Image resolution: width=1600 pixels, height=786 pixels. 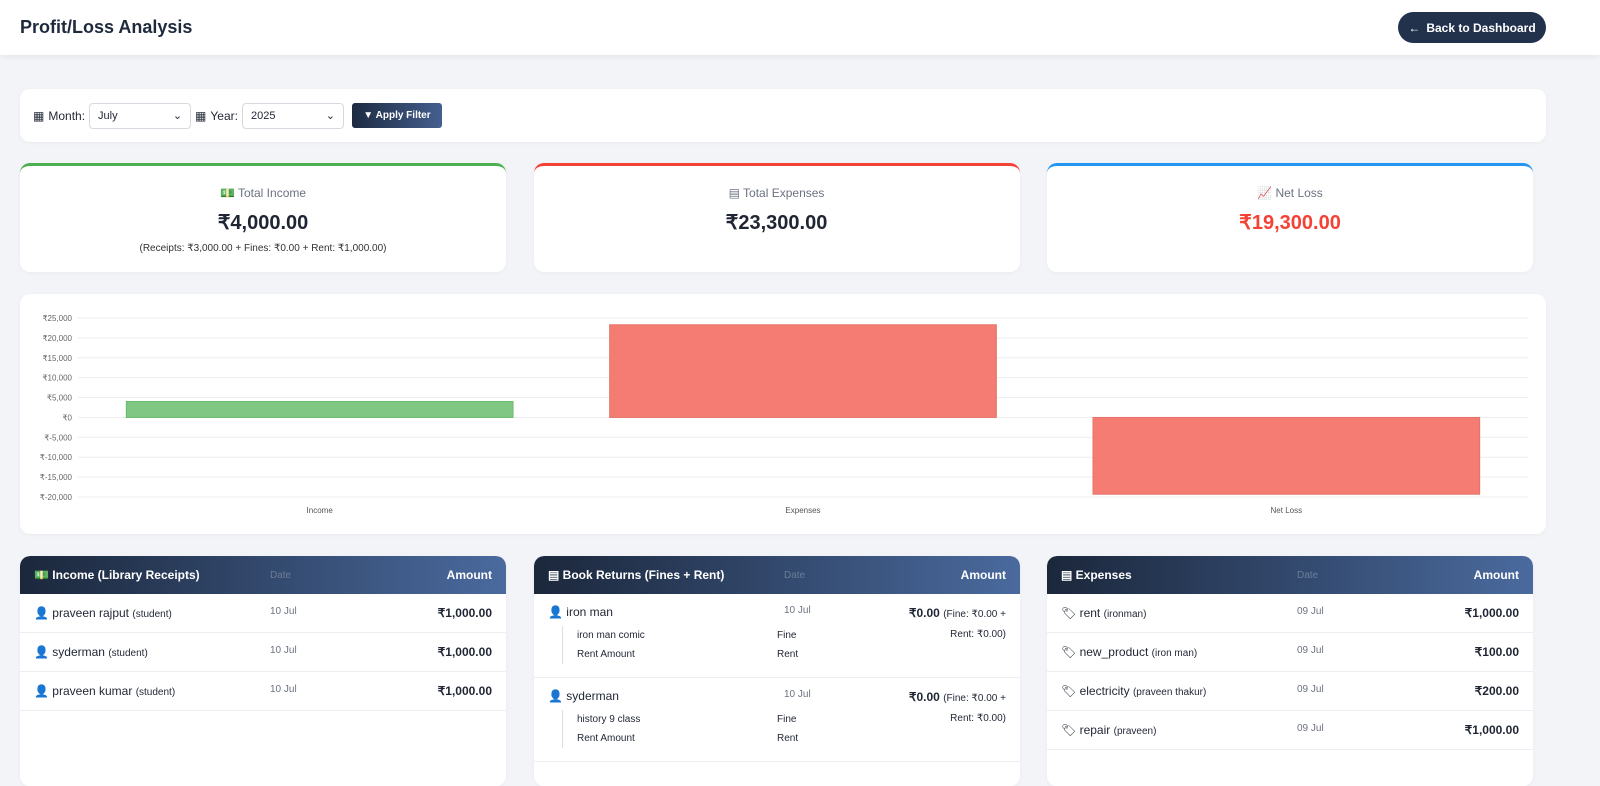 I want to click on returns-title: Book Returns (Fines + Rent), so click(x=643, y=575).